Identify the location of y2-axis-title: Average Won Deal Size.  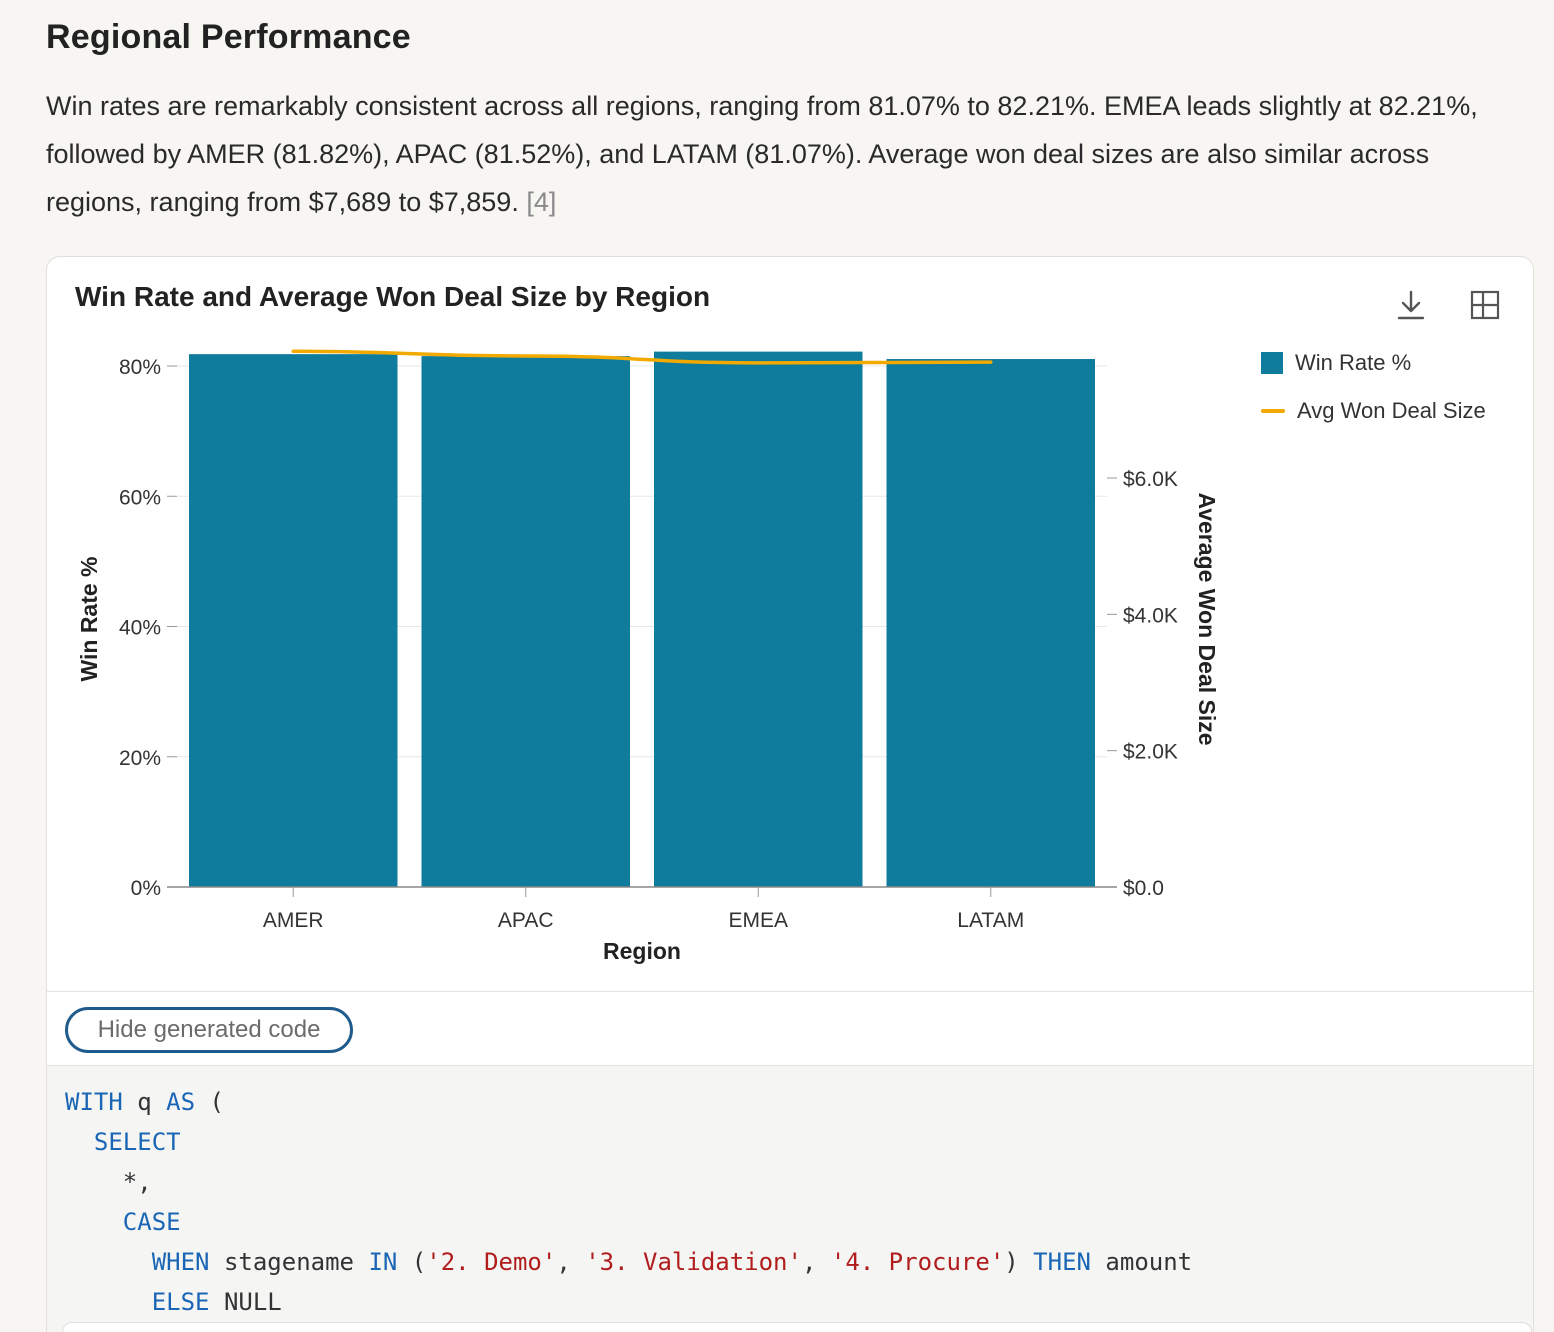
(1207, 618).